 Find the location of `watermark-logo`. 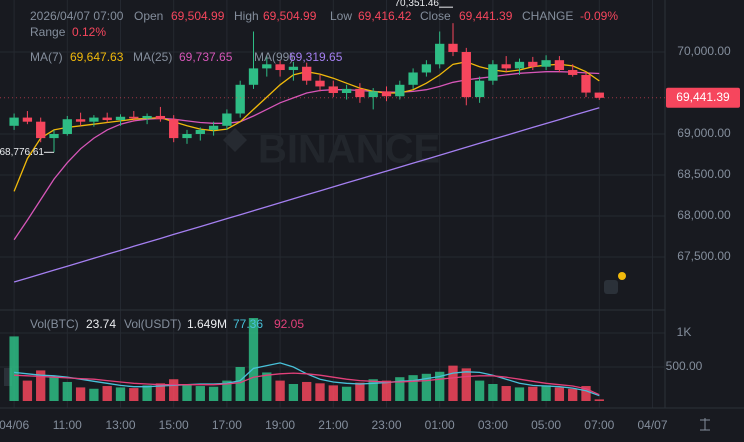

watermark-logo is located at coordinates (235, 140).